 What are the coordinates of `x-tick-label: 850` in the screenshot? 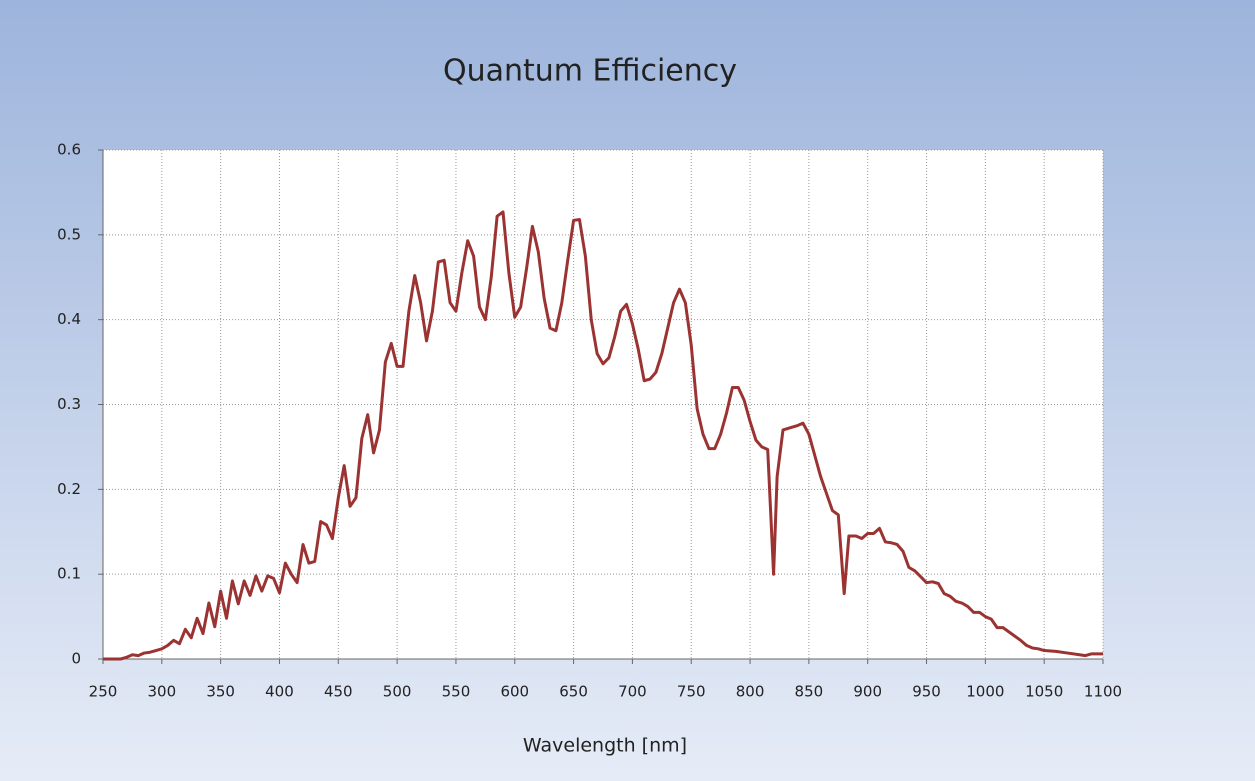 It's located at (809, 692).